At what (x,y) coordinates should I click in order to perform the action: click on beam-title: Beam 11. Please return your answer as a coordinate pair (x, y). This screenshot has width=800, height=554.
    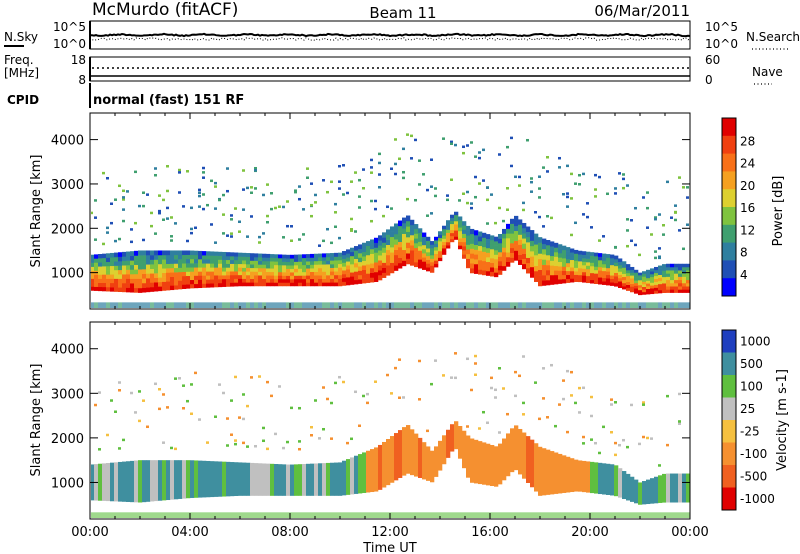
    Looking at the image, I should click on (402, 13).